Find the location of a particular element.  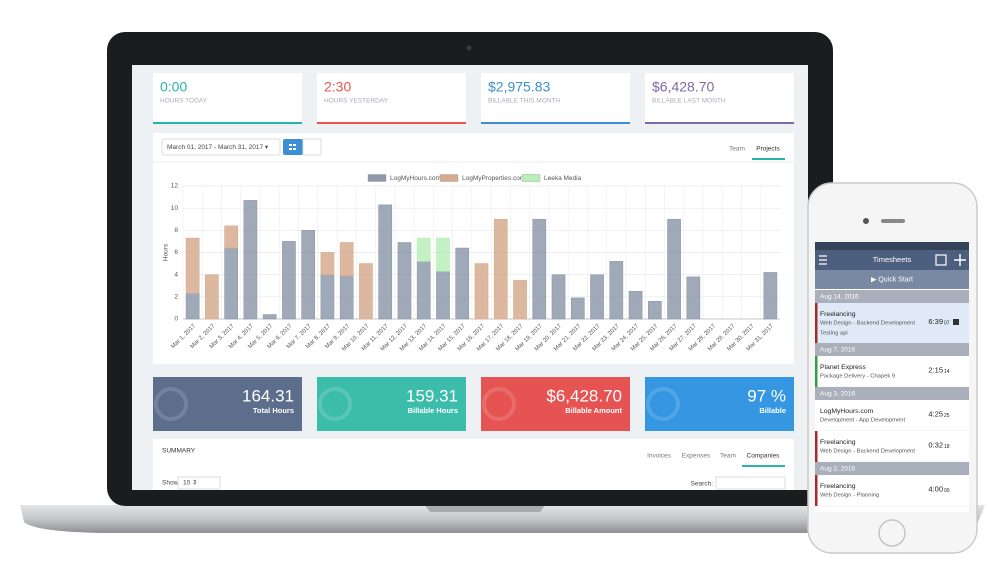

chart-tab: Projects is located at coordinates (768, 149).